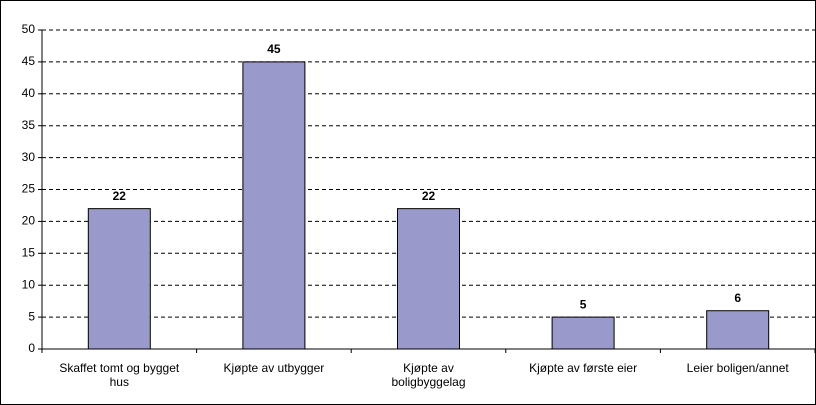 Image resolution: width=816 pixels, height=405 pixels. What do you see at coordinates (29, 157) in the screenshot?
I see `y-tick-label: 30` at bounding box center [29, 157].